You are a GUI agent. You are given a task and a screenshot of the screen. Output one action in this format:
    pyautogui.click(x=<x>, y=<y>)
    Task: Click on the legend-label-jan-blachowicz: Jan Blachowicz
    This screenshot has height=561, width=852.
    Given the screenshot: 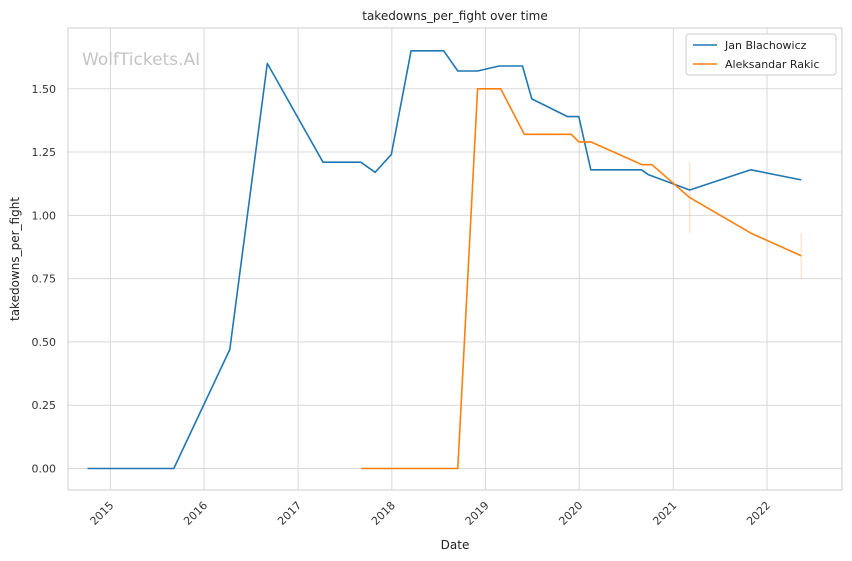 What is the action you would take?
    pyautogui.click(x=765, y=45)
    